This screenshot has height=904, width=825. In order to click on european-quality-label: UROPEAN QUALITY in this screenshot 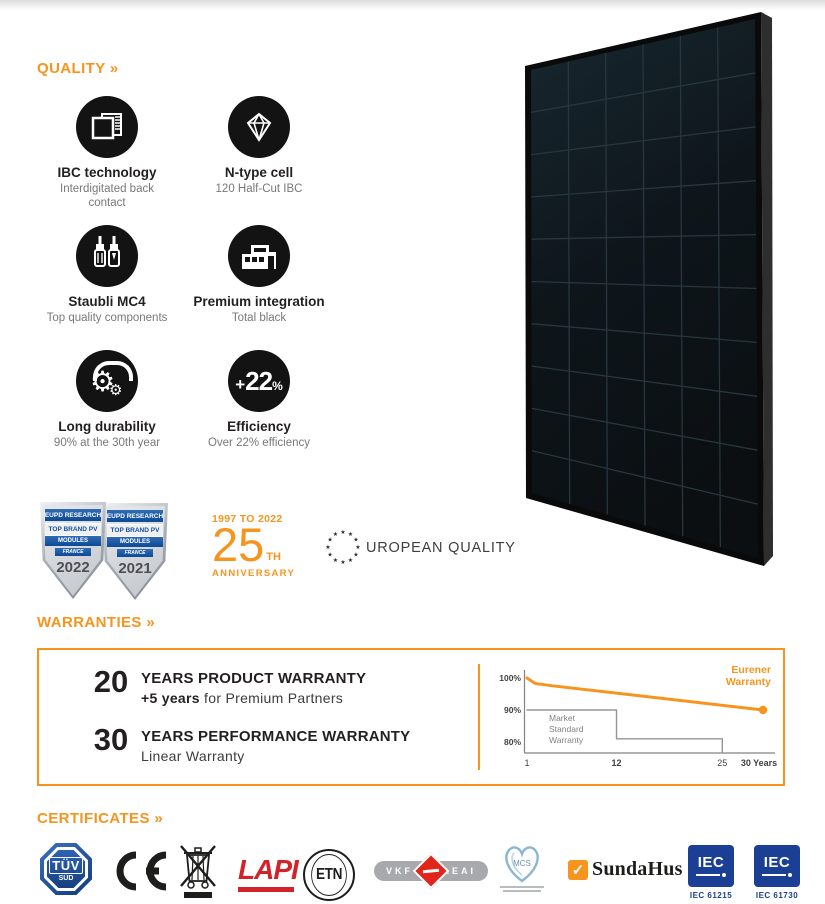, I will do `click(441, 548)`.